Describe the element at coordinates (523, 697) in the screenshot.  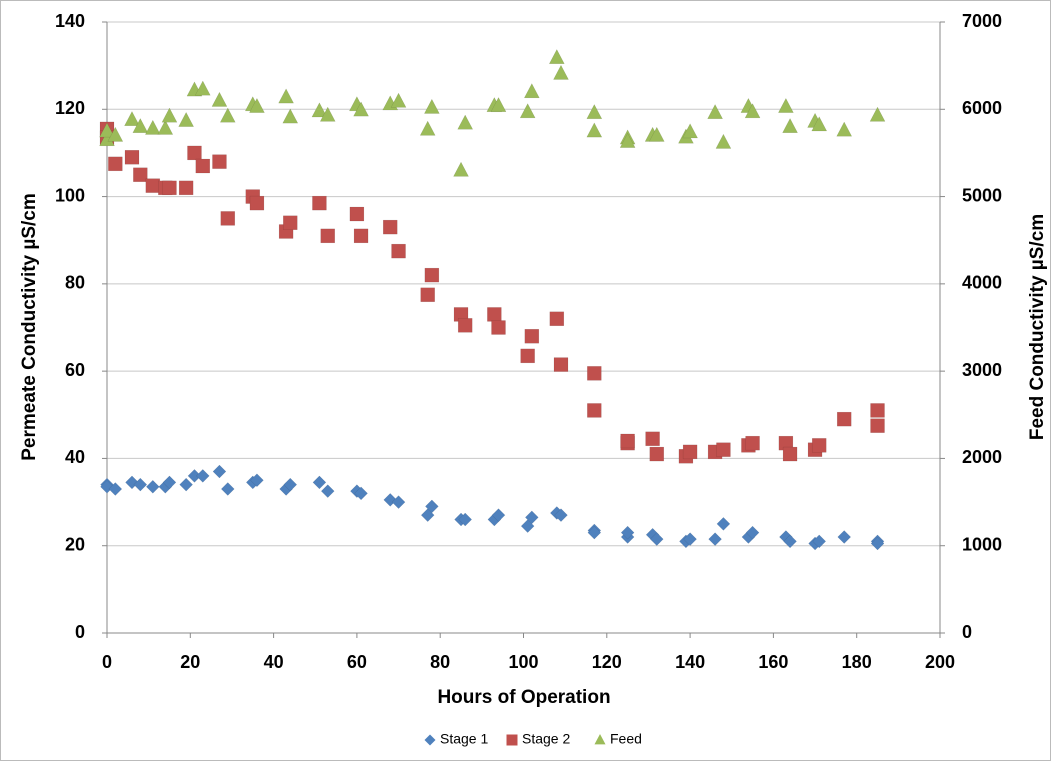
I see `x-axis-title: Hours of Operation` at that location.